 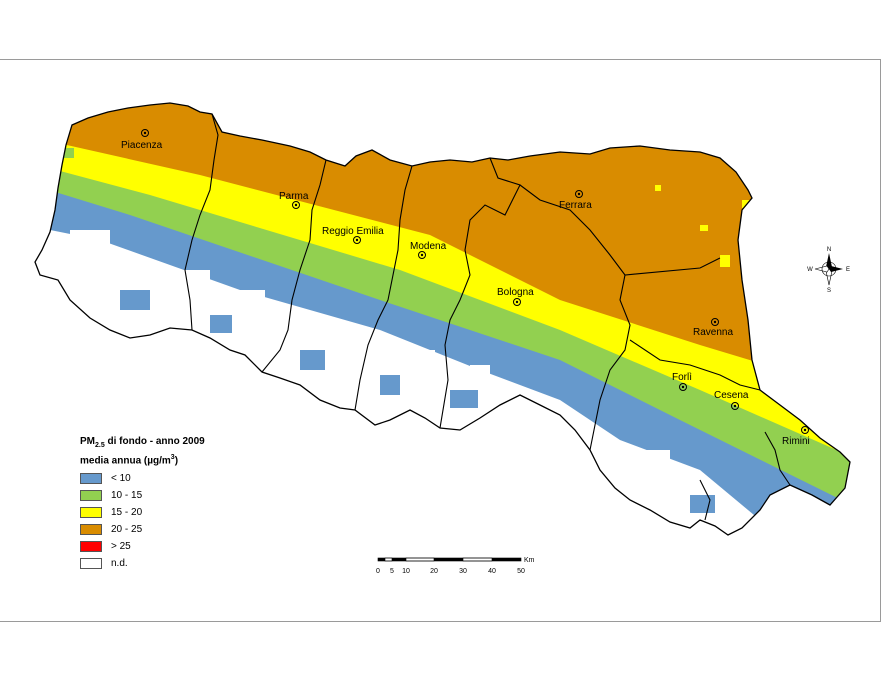 What do you see at coordinates (449, 559) in the screenshot?
I see `scale-bar-segments` at bounding box center [449, 559].